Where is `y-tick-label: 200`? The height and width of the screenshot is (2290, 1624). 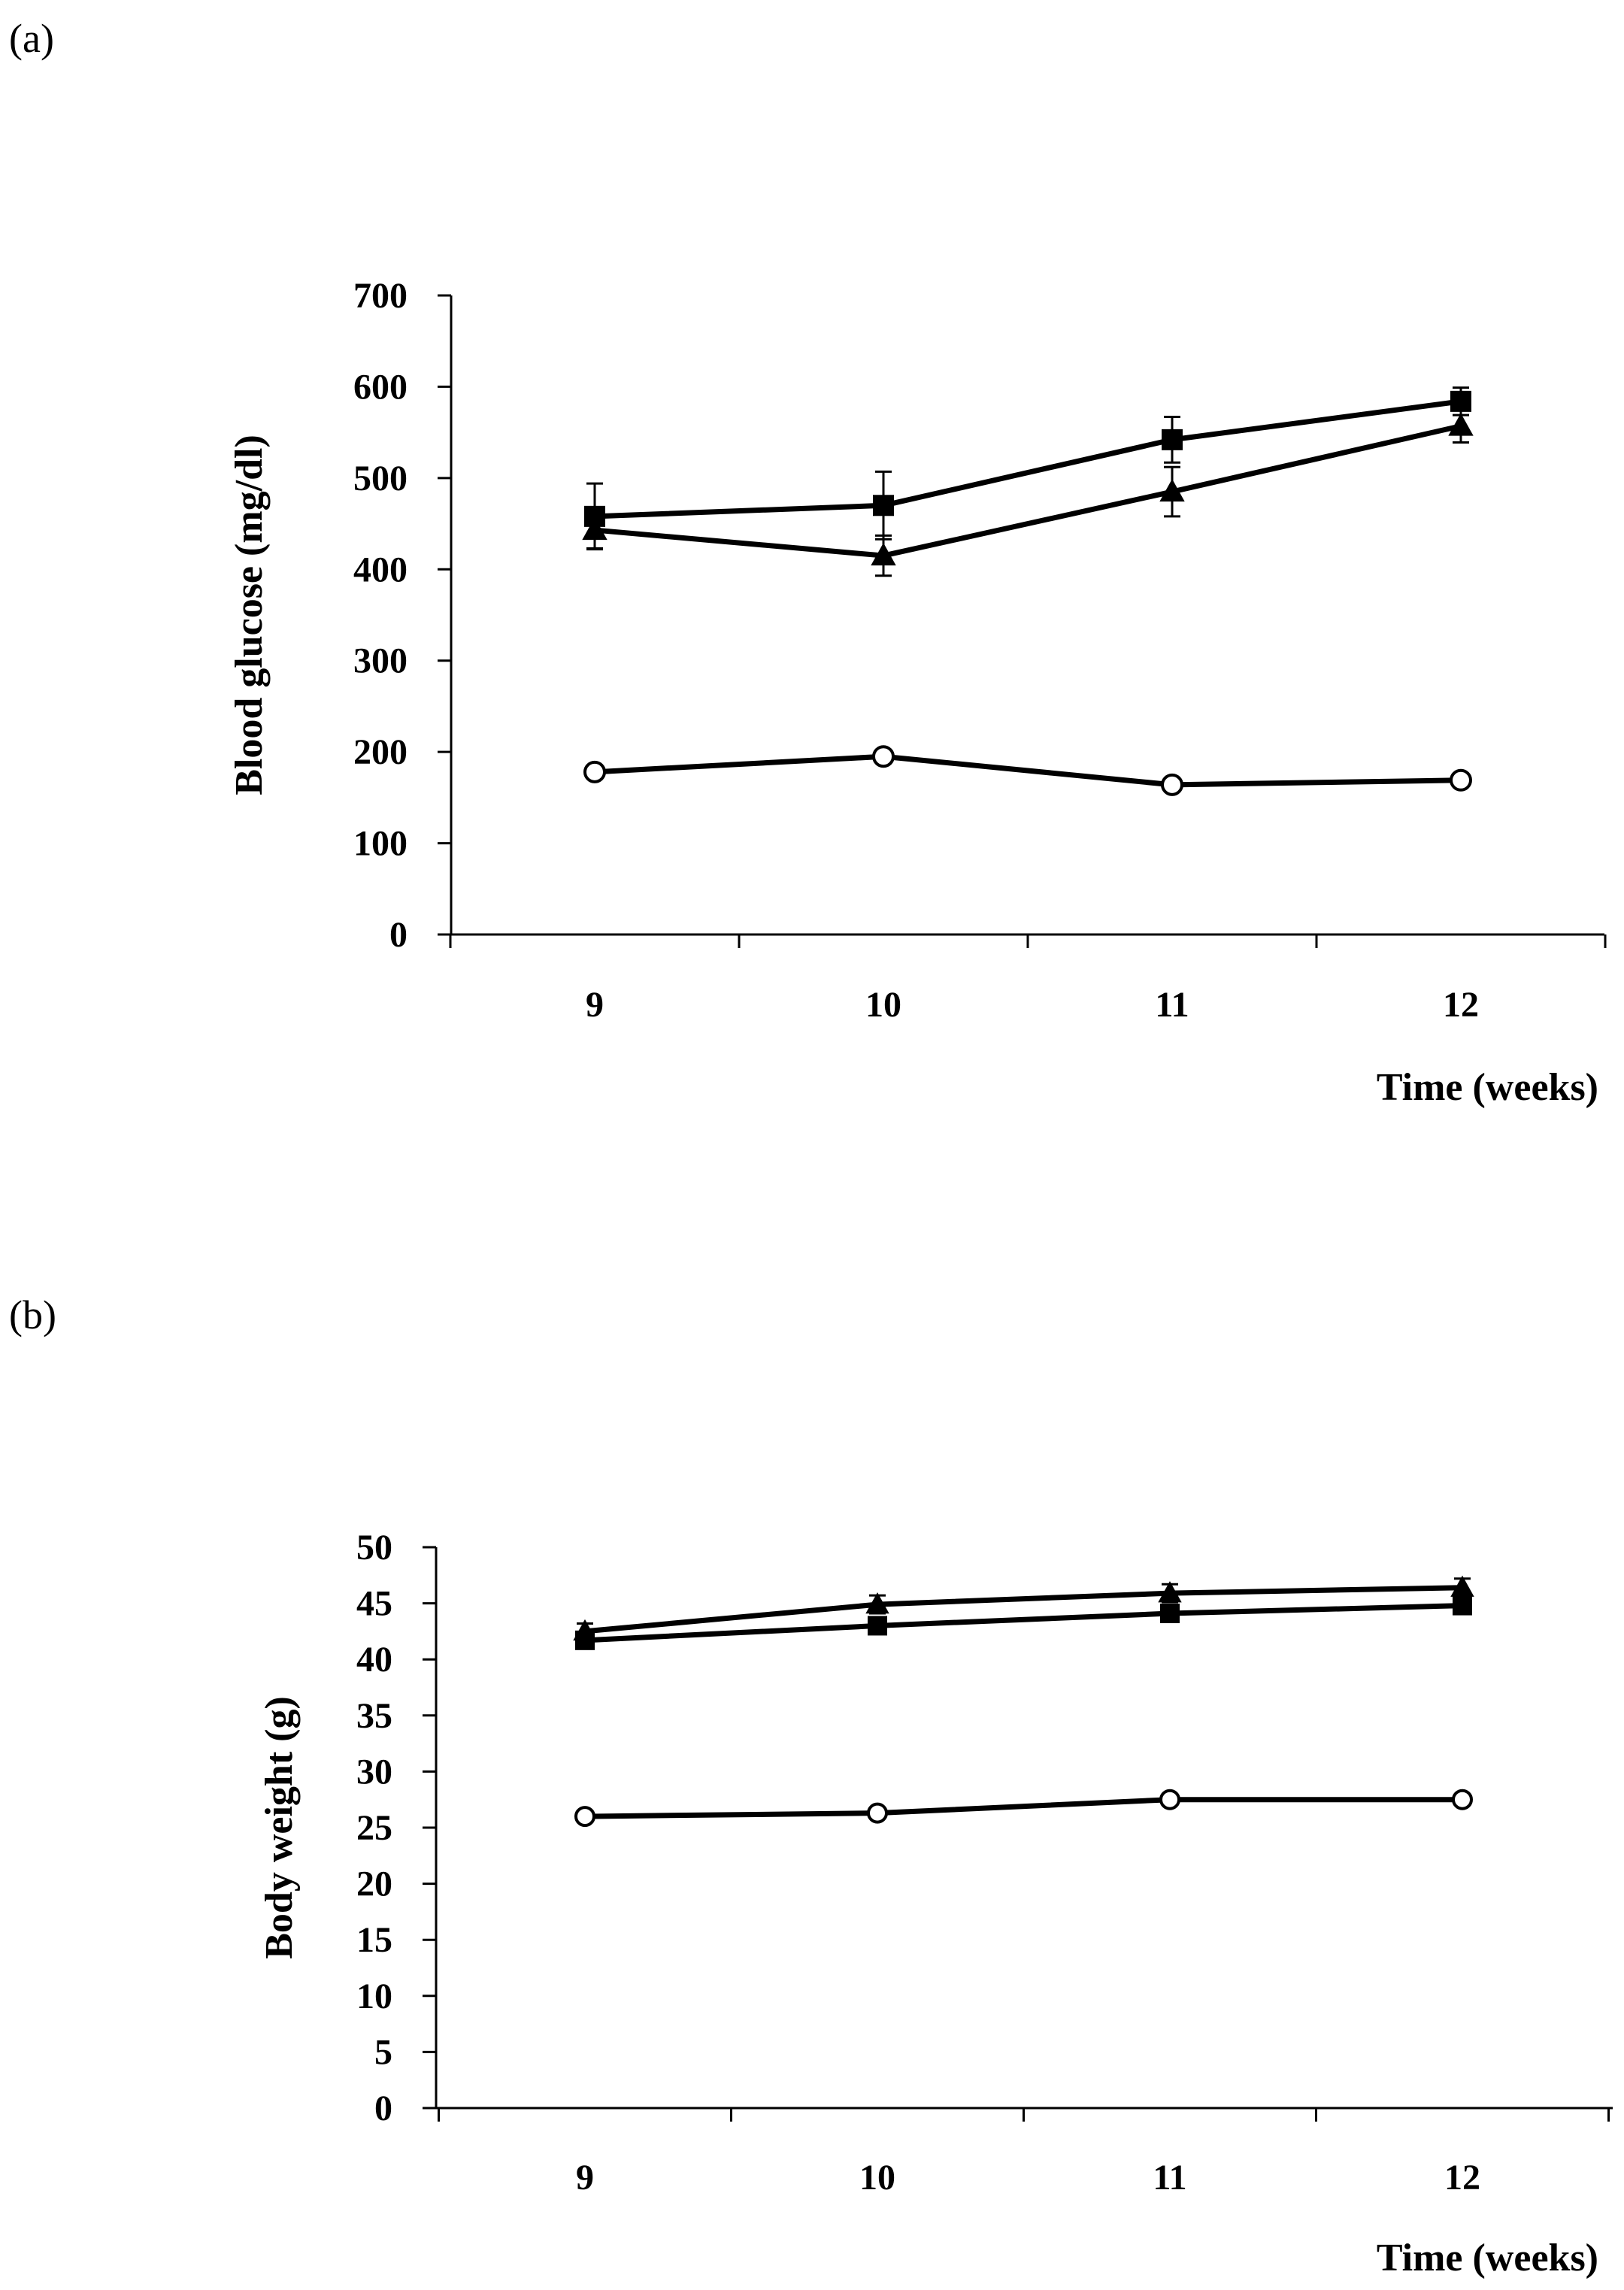 y-tick-label: 200 is located at coordinates (380, 752).